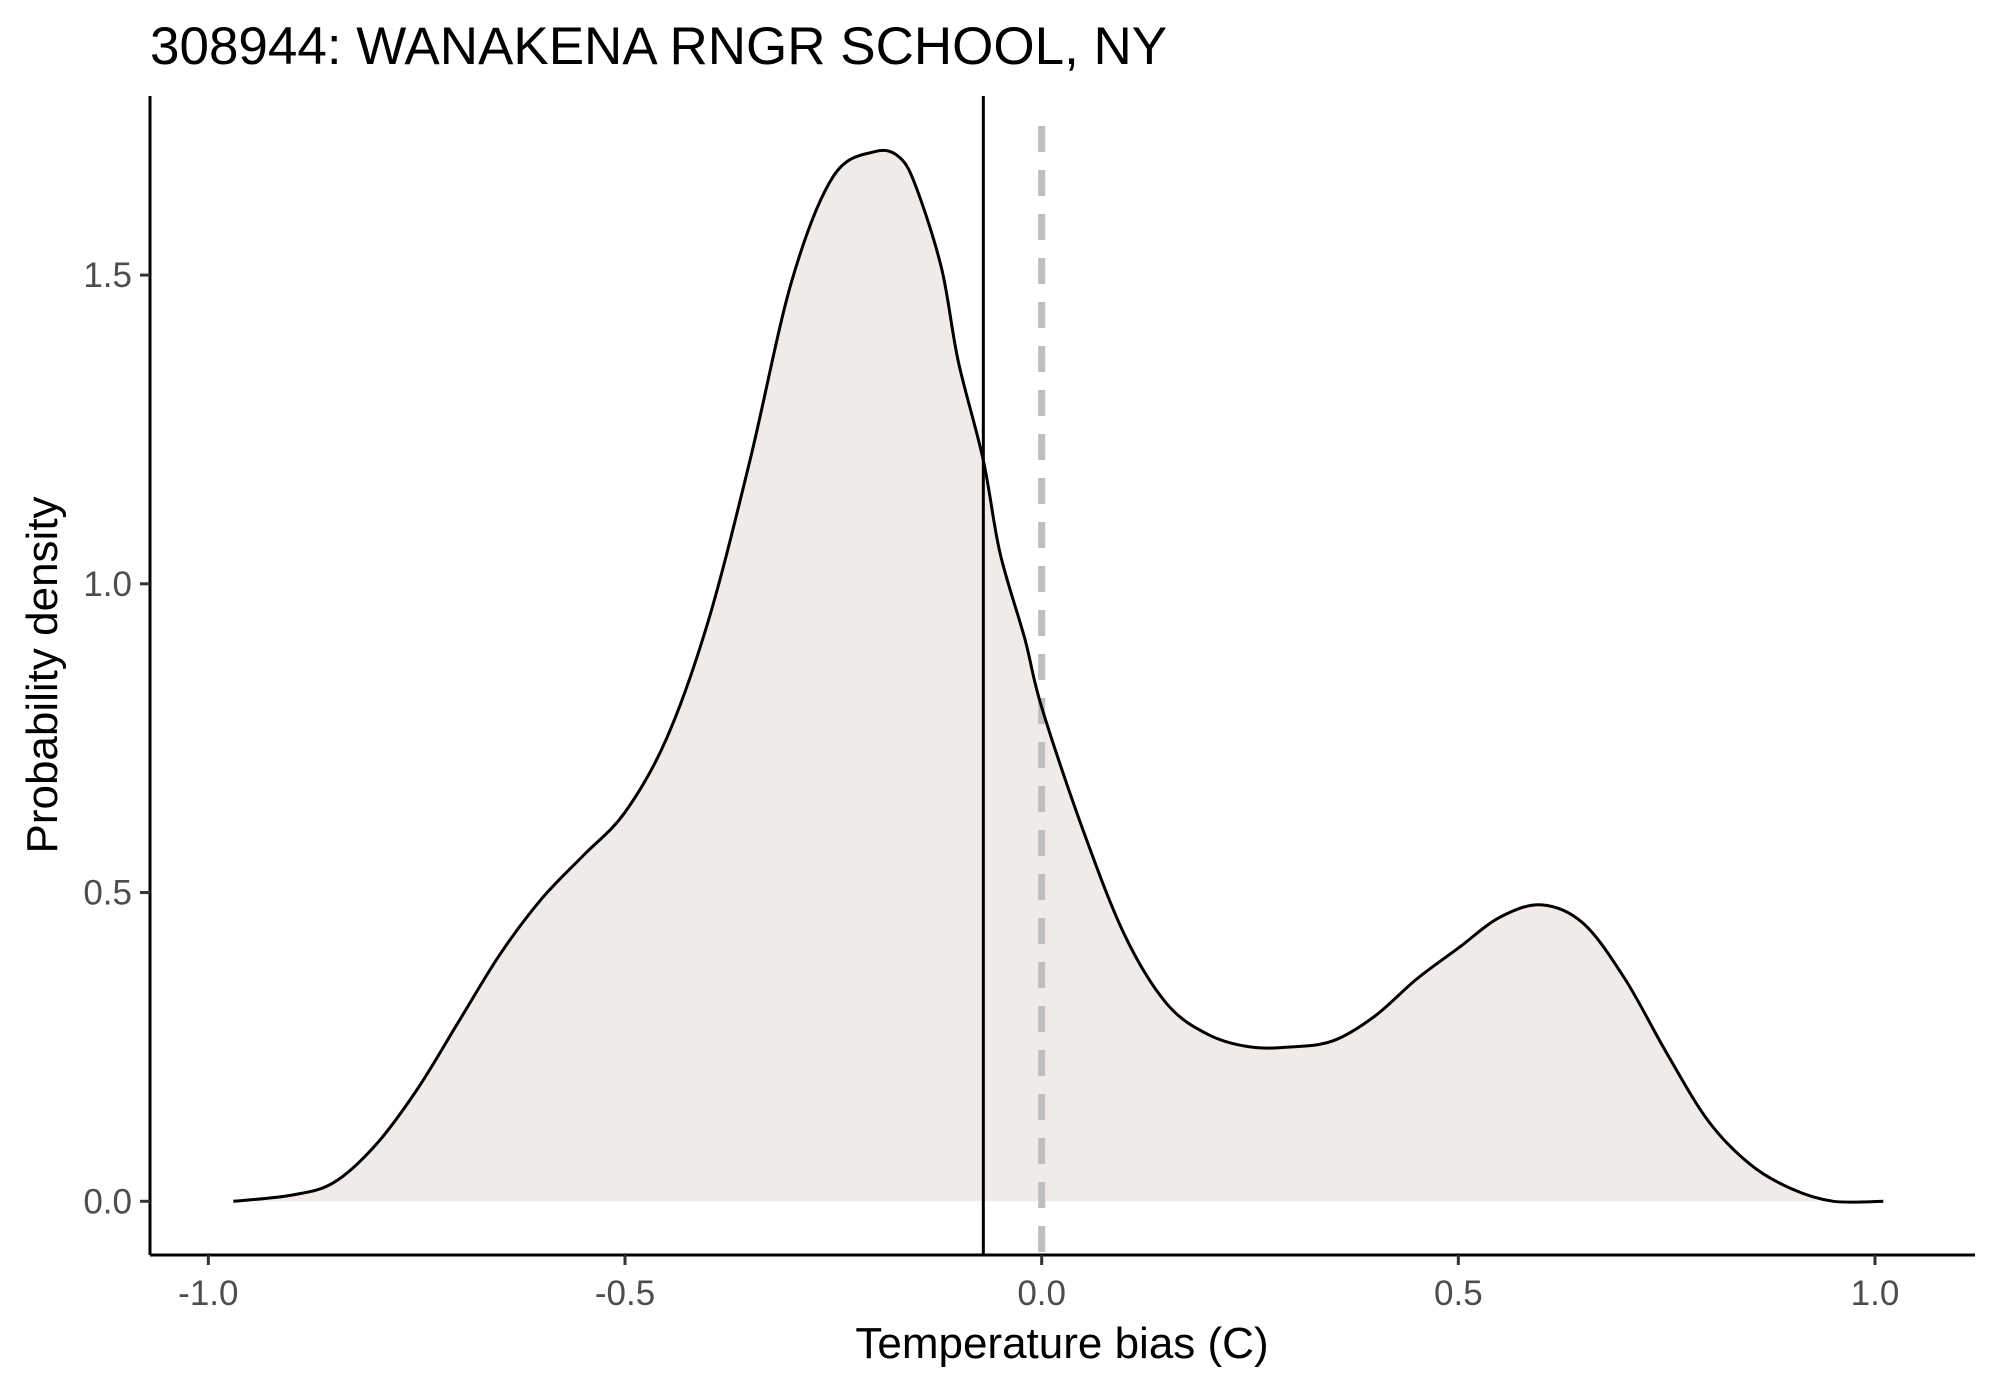 This screenshot has height=1384, width=1990. Describe the element at coordinates (42, 674) in the screenshot. I see `y-axis-title: Probability density` at that location.